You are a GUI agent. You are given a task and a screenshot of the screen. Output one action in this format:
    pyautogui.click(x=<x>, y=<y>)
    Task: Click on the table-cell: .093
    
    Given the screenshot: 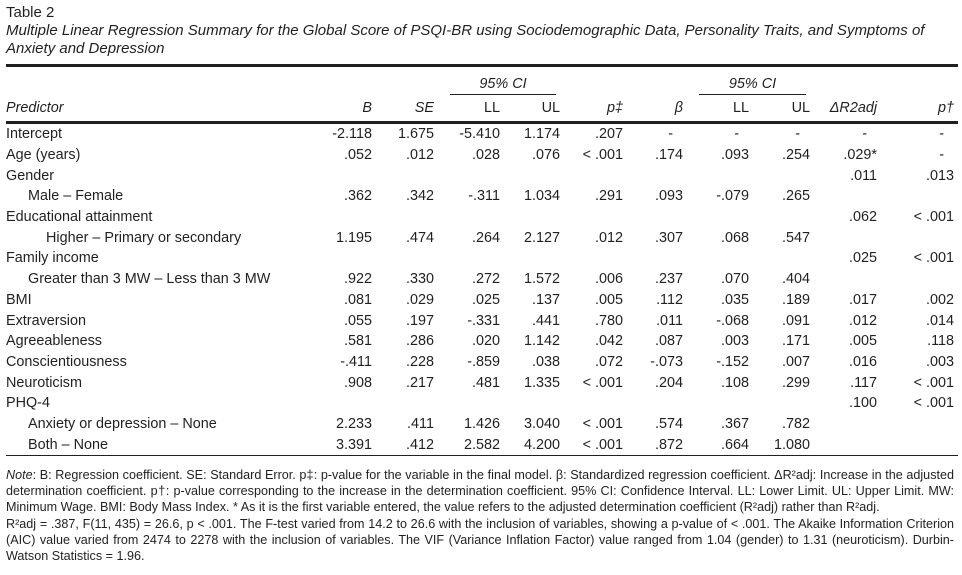 What is the action you would take?
    pyautogui.click(x=735, y=155)
    